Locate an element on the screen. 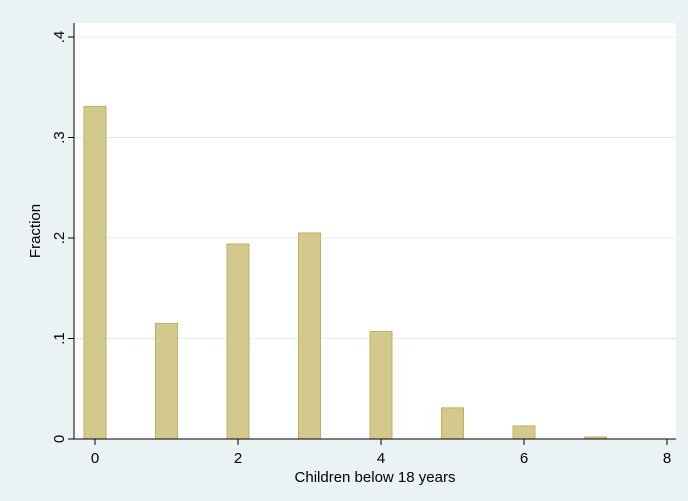 This screenshot has width=688, height=501. x-ticks: 0 2 4 6 8 is located at coordinates (381, 453).